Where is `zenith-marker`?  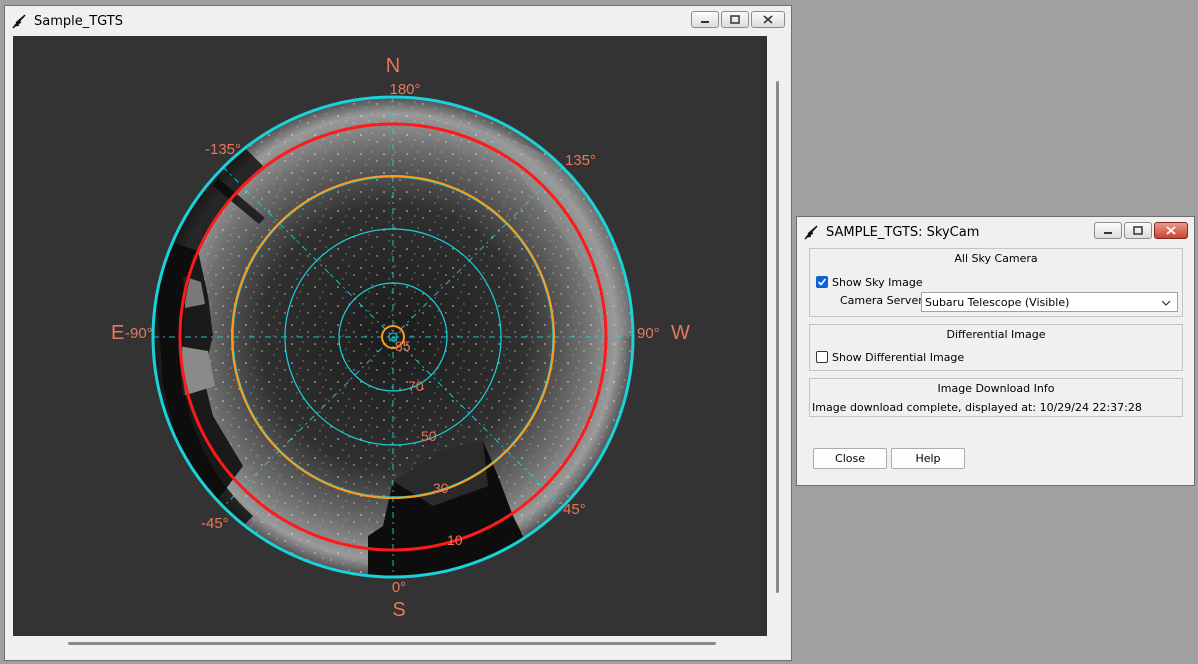 zenith-marker is located at coordinates (393, 337).